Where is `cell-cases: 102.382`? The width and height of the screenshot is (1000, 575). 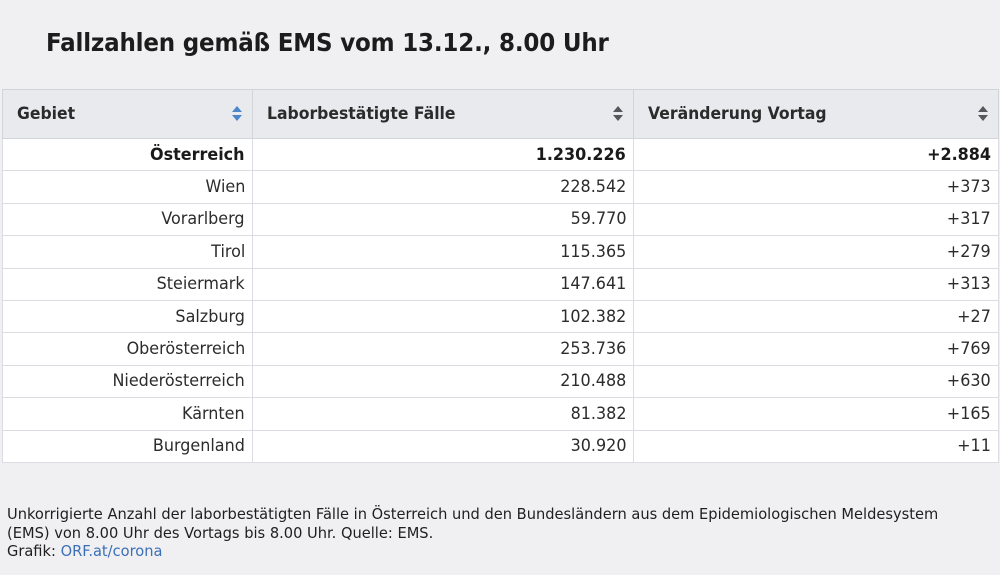 cell-cases: 102.382 is located at coordinates (443, 316).